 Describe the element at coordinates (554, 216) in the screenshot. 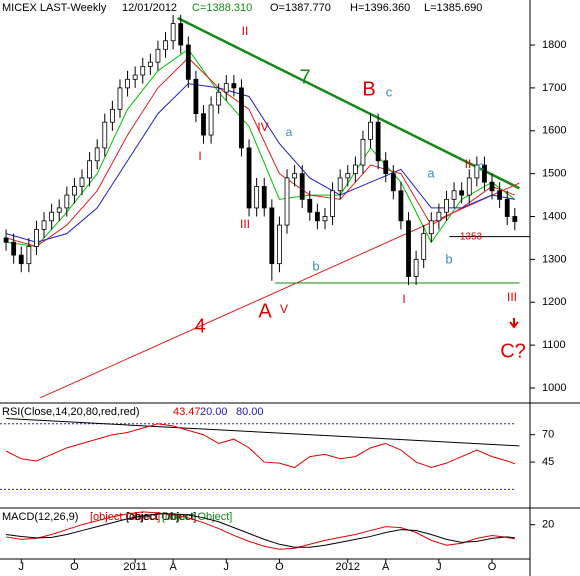

I see `y-tick-label: 1400` at that location.